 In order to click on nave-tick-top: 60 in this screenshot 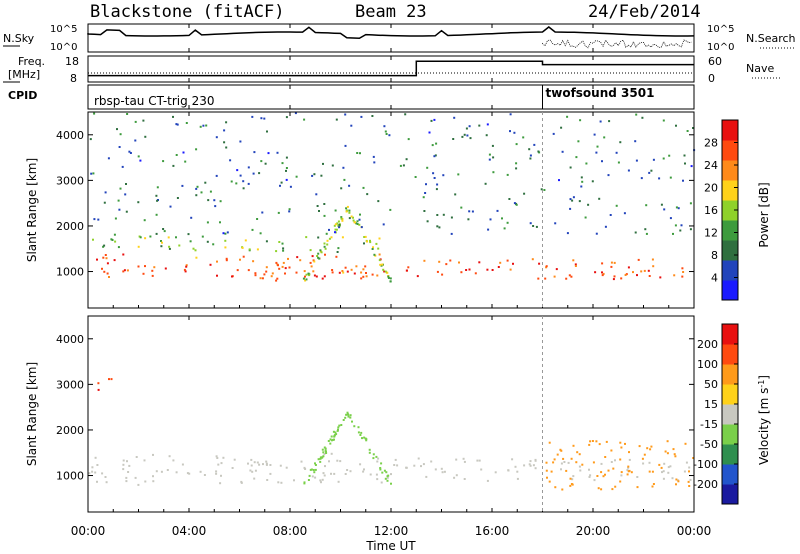, I will do `click(715, 61)`.